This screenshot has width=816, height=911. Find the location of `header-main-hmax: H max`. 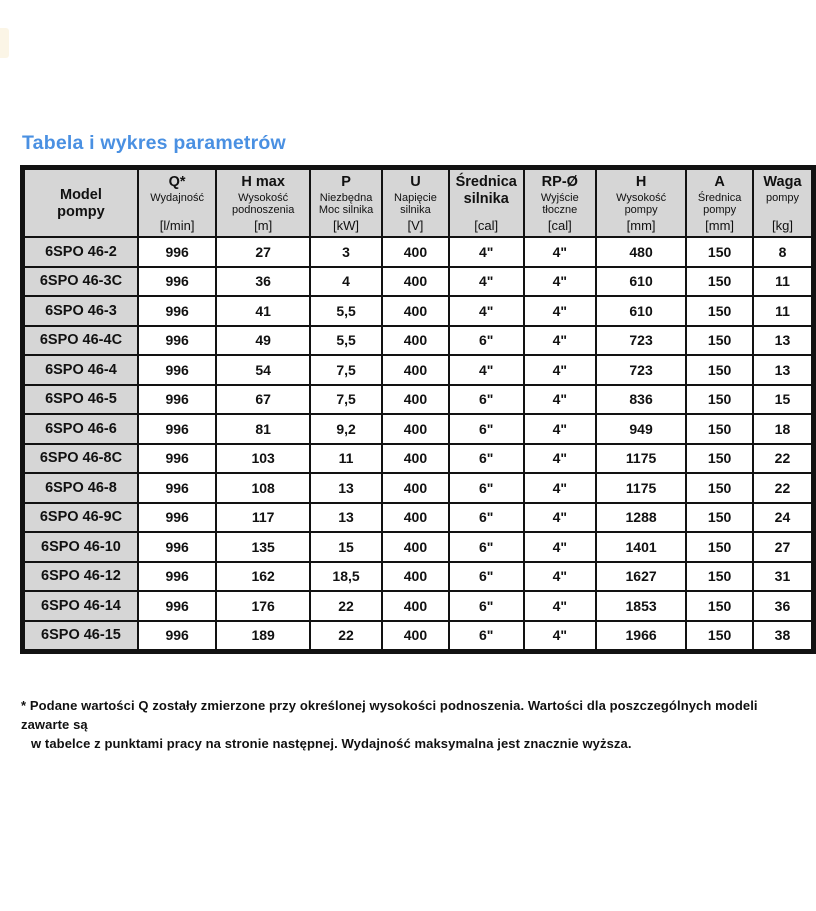

header-main-hmax: H max is located at coordinates (263, 182).